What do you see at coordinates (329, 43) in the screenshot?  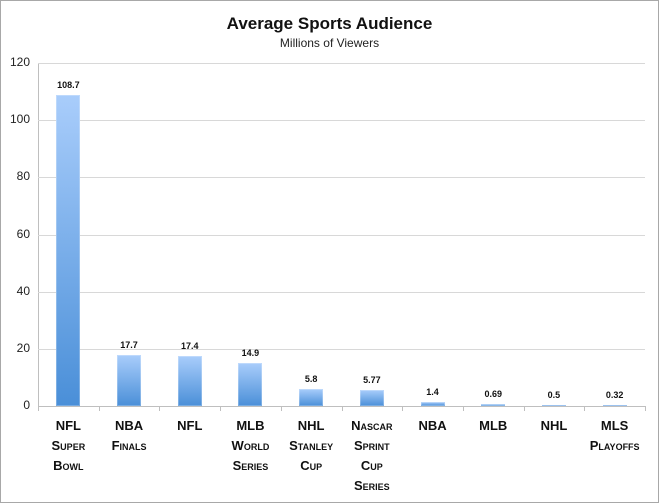 I see `chart-subtitle: Millions of Viewers` at bounding box center [329, 43].